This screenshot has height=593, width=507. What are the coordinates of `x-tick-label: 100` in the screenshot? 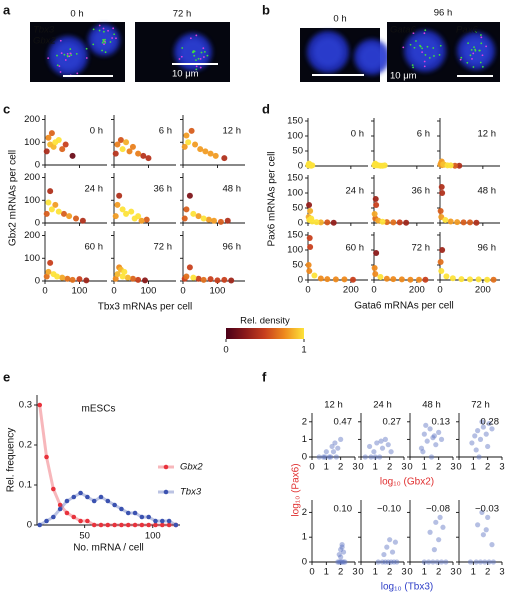 It's located at (218, 291).